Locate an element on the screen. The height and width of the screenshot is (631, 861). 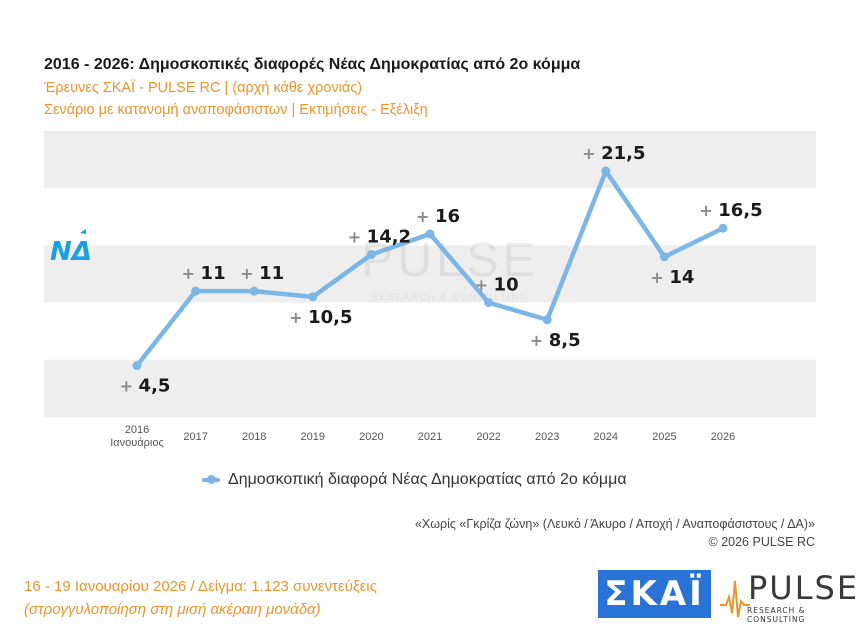
data-label: + 4,5 is located at coordinates (145, 386).